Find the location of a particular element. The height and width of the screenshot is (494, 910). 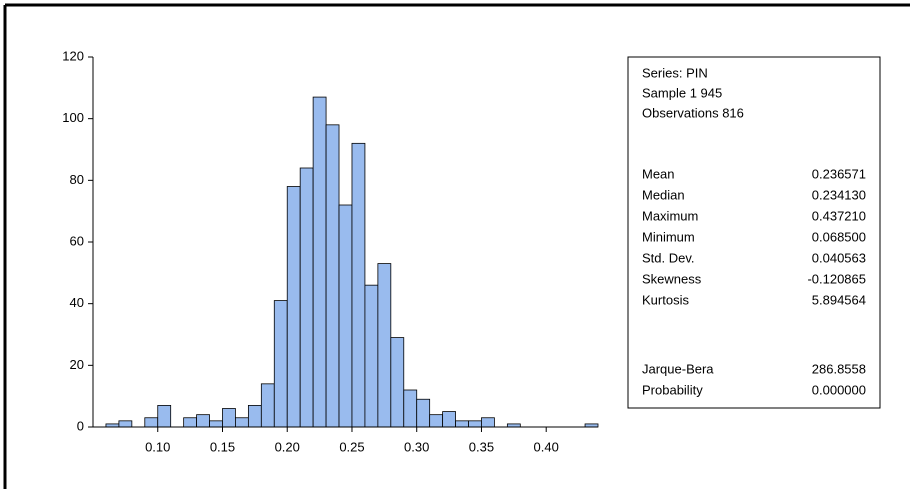

stat-label: Probability is located at coordinates (672, 389).